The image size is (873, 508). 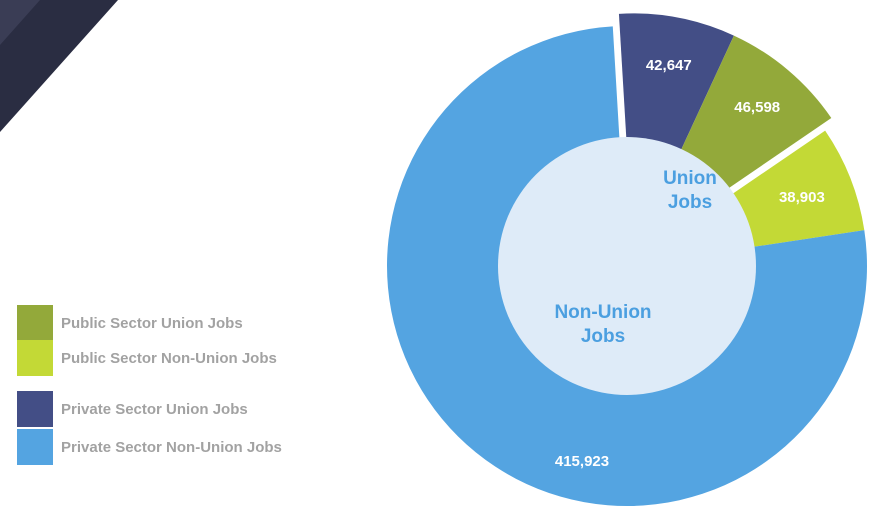 I want to click on center-label-non-union-jobs-line-0: Non-Union, so click(x=602, y=312).